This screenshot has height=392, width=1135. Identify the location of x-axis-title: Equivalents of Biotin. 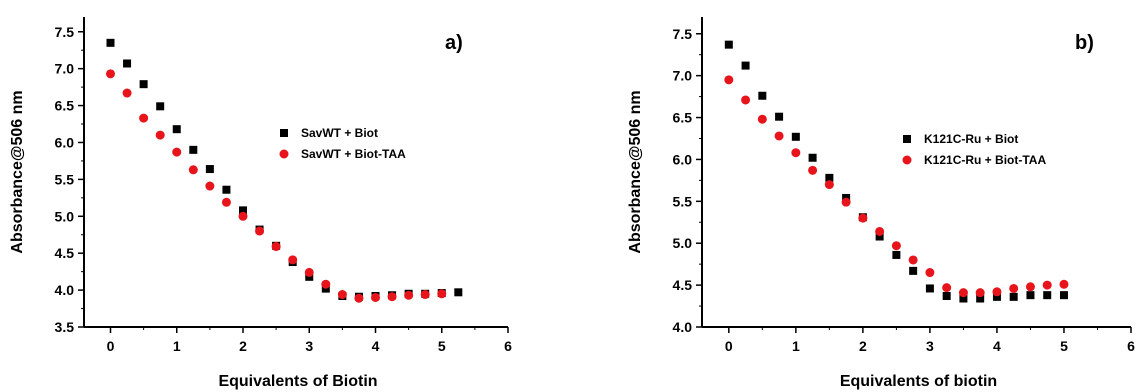
(297, 381).